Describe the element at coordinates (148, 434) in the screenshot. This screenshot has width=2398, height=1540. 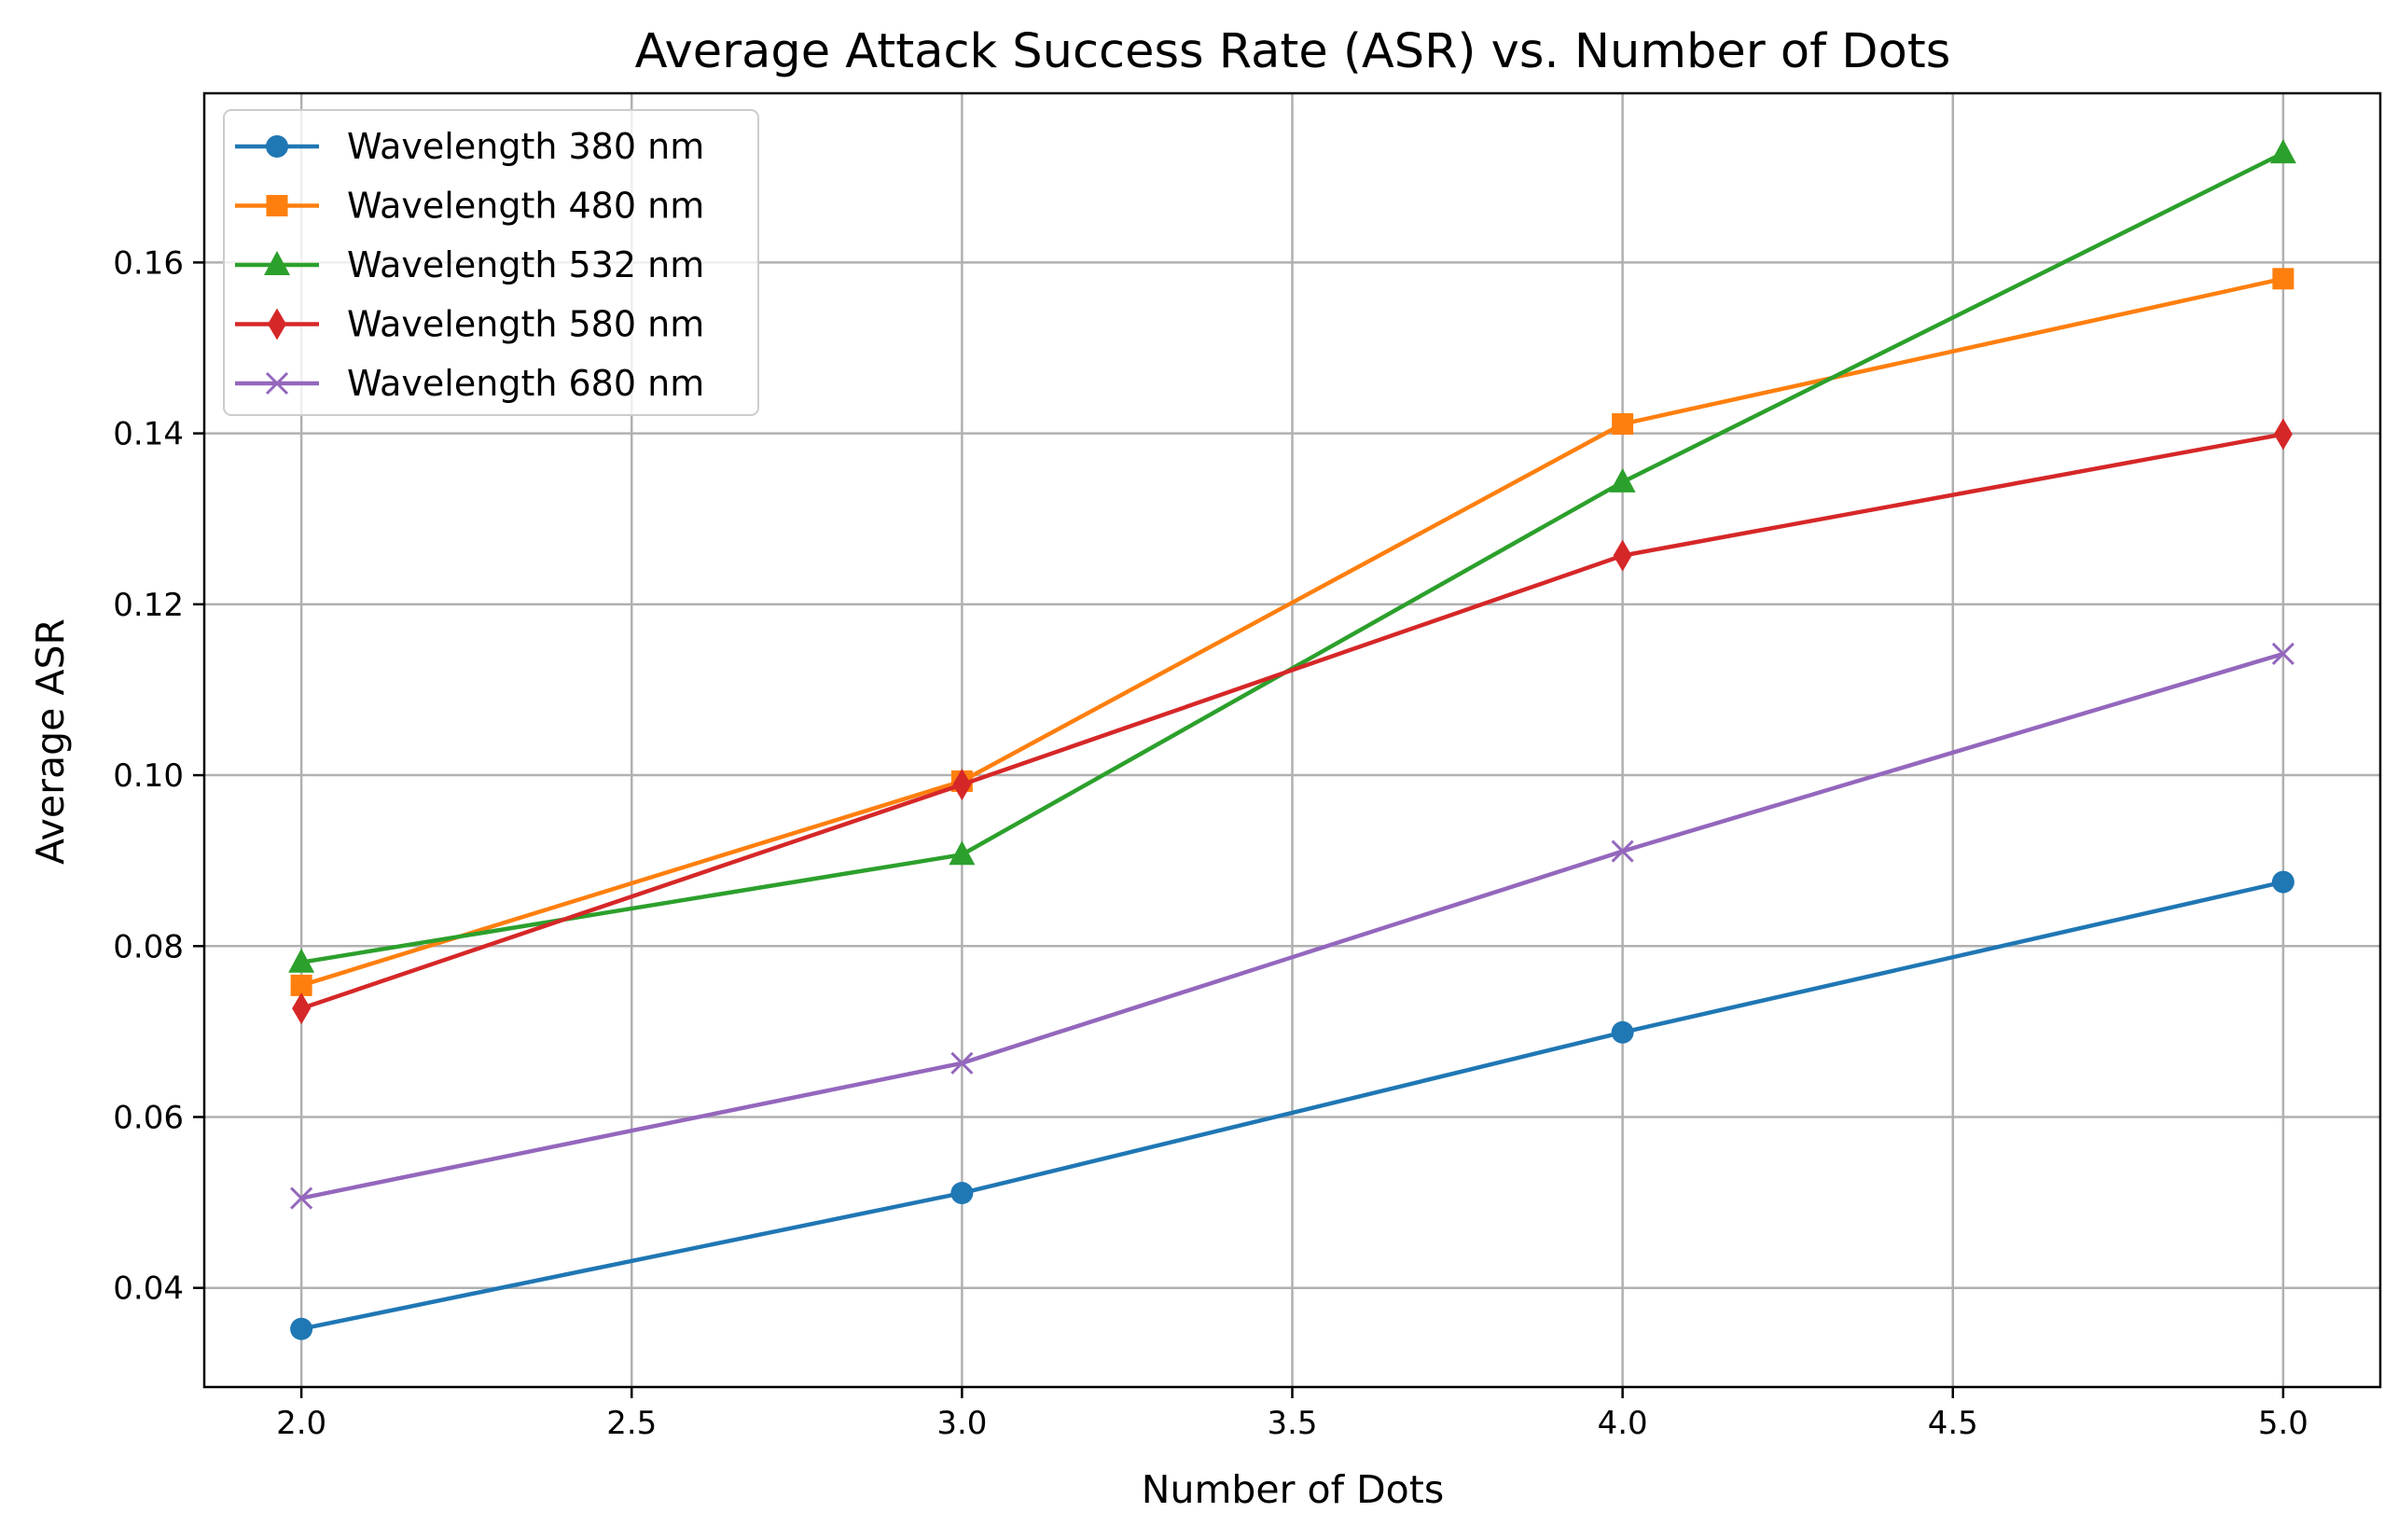
I see `y-tick-label: 0.14` at that location.